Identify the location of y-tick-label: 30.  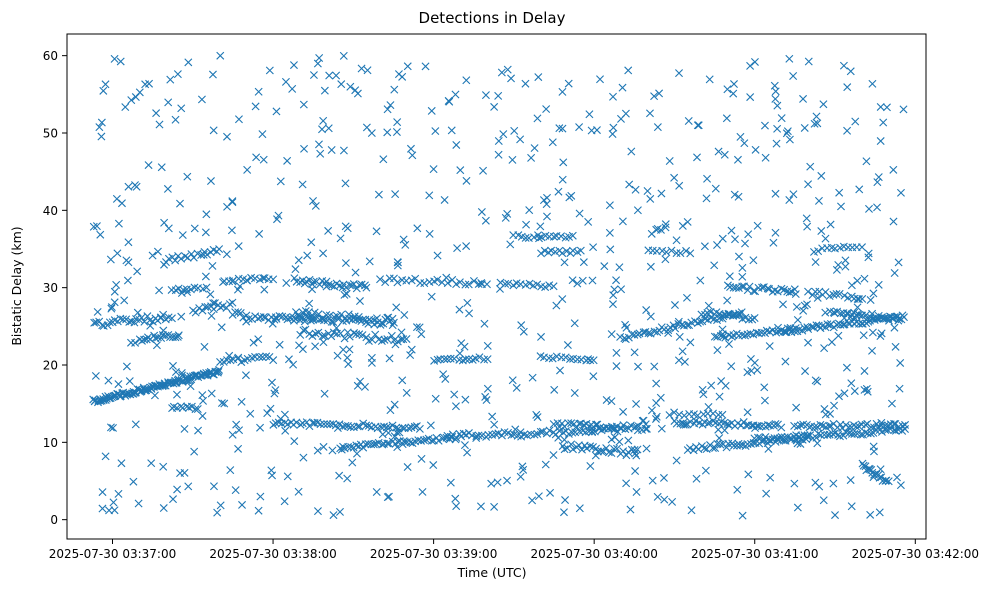
(50, 288).